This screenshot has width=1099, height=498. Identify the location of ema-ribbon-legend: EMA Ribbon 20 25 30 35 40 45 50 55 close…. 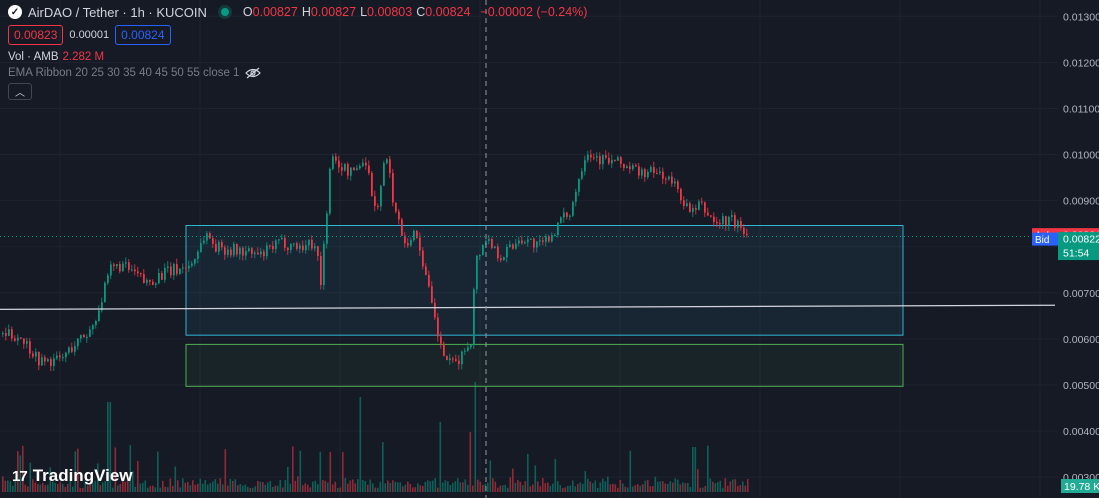
(299, 73).